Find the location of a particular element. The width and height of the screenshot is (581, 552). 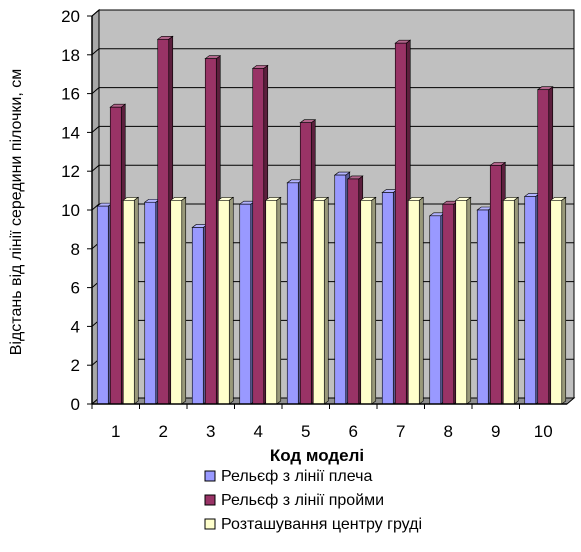

x-tick-label: 5 is located at coordinates (305, 431).